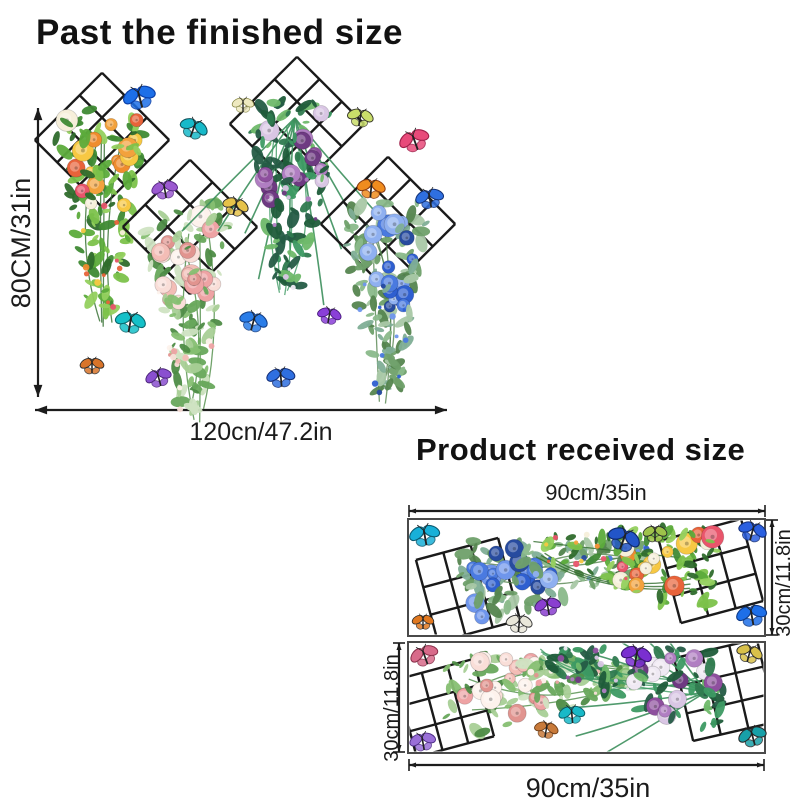 The height and width of the screenshot is (800, 800). I want to click on blue-hanging-bouquet, so click(388, 279).